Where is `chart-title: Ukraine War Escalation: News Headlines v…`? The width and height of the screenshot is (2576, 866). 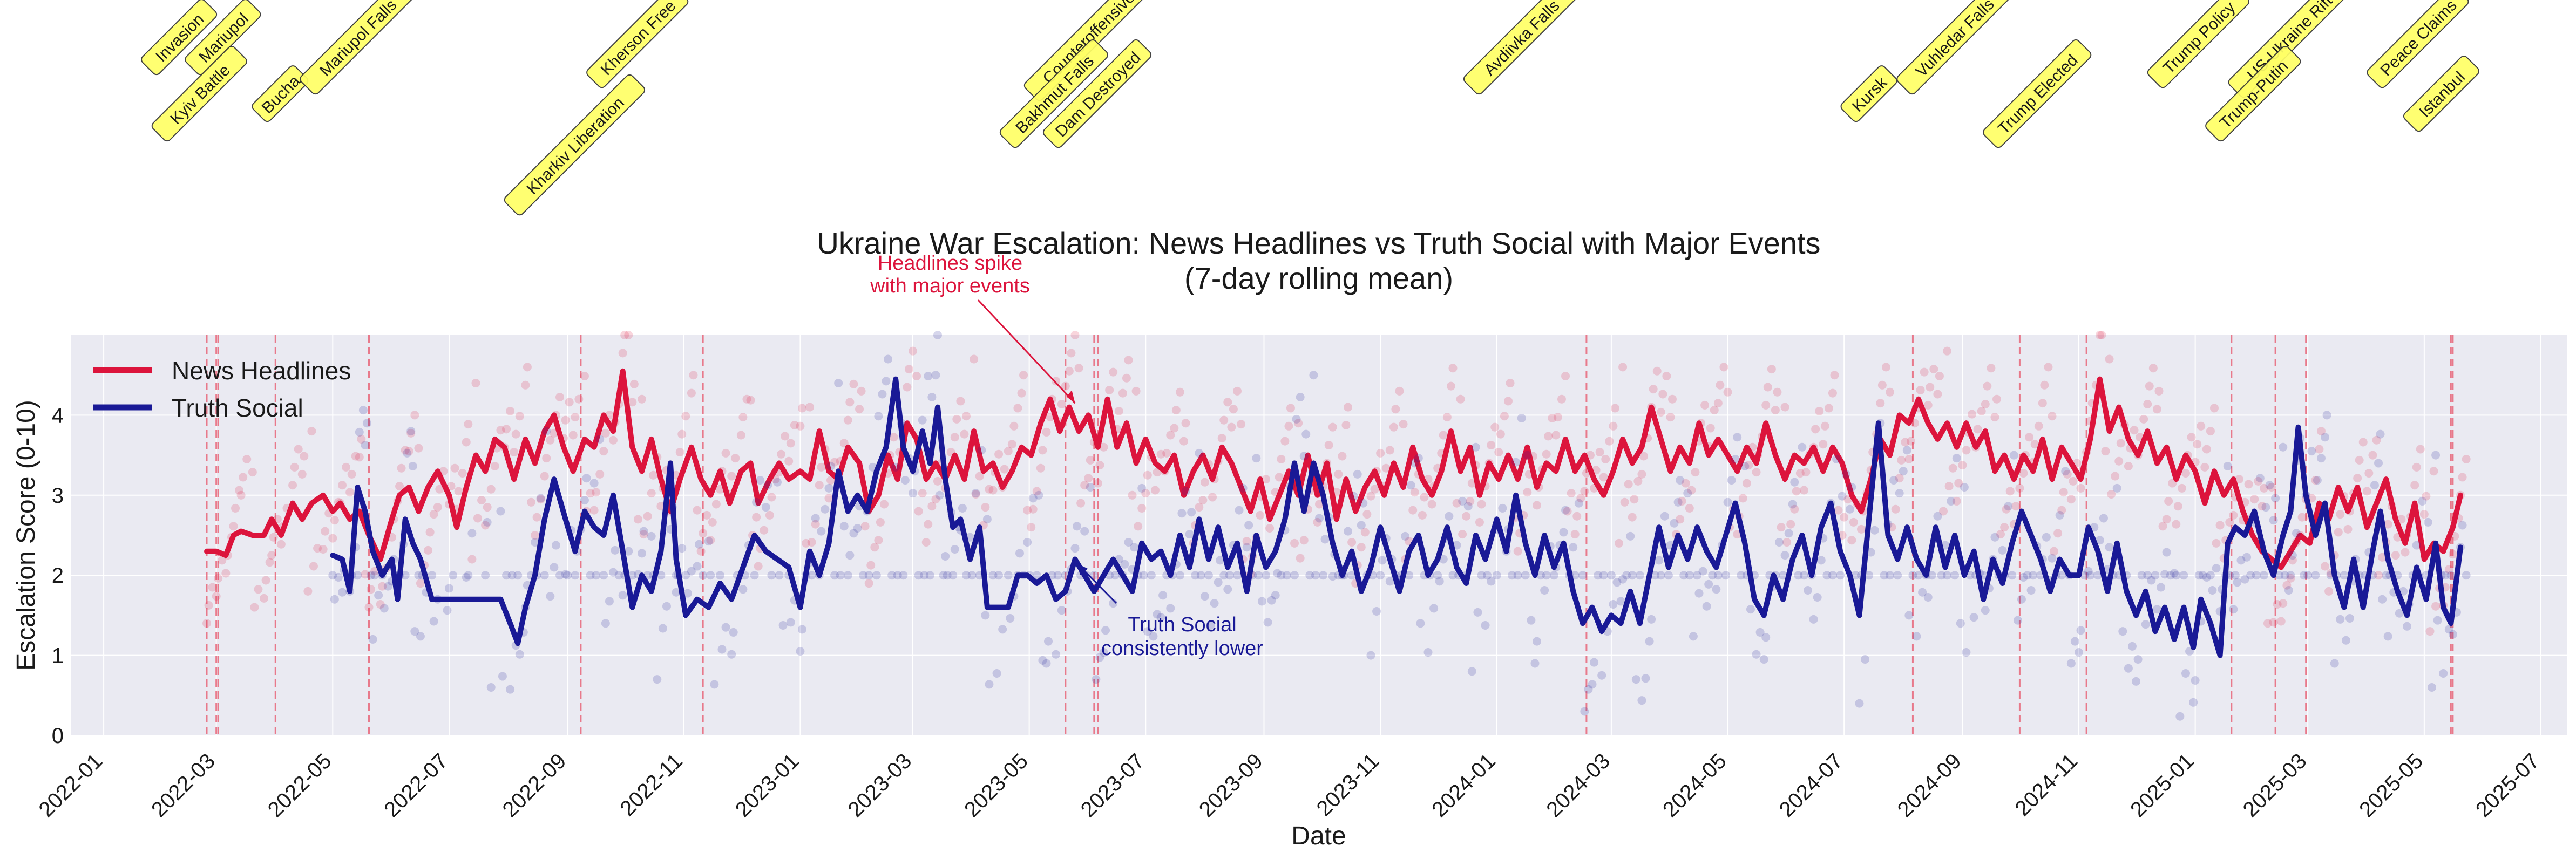 chart-title: Ukraine War Escalation: News Headlines v… is located at coordinates (1318, 243).